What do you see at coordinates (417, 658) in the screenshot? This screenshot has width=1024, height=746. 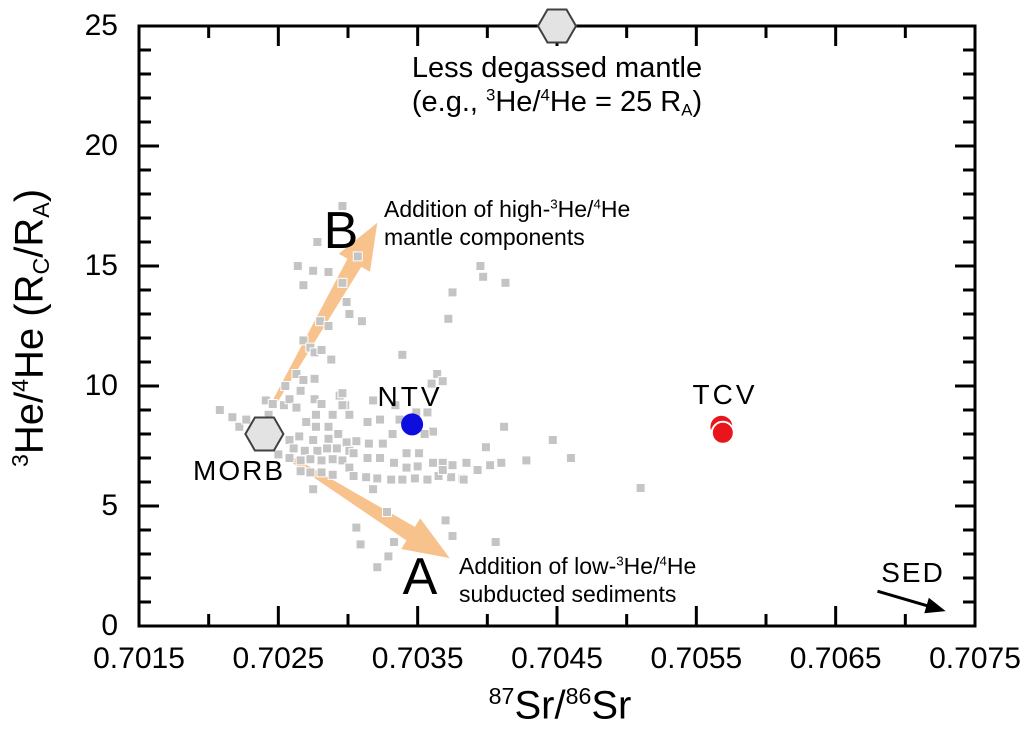 I see `x-axis-tick-label: 0.7035` at bounding box center [417, 658].